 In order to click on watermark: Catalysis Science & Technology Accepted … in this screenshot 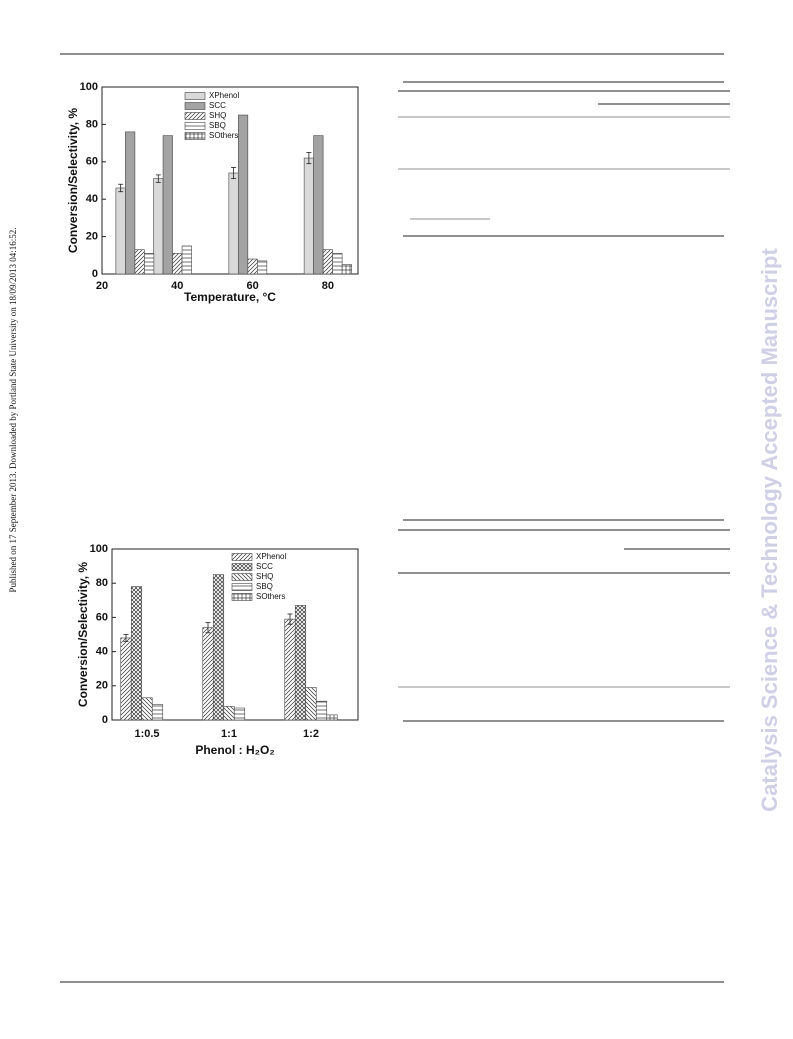, I will do `click(769, 530)`.